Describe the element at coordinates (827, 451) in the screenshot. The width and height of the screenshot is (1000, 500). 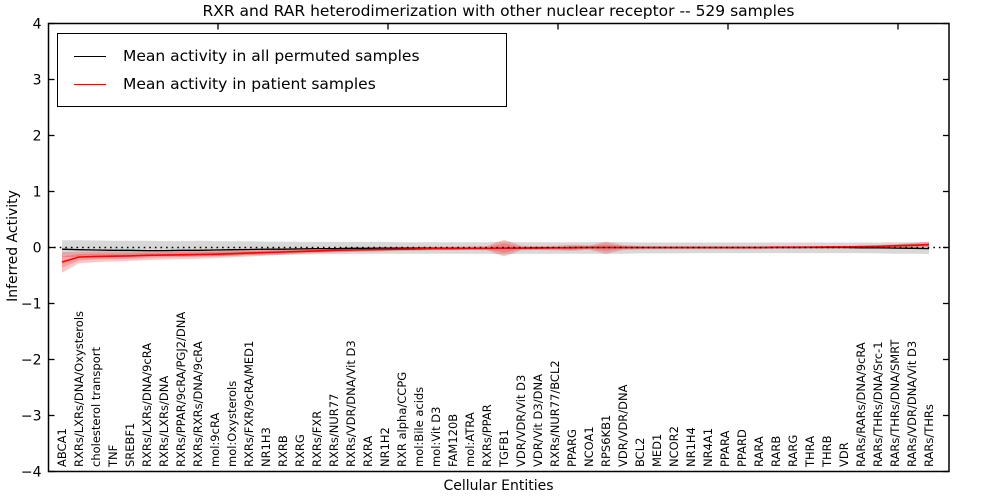
I see `x-tick-label: THRB` at that location.